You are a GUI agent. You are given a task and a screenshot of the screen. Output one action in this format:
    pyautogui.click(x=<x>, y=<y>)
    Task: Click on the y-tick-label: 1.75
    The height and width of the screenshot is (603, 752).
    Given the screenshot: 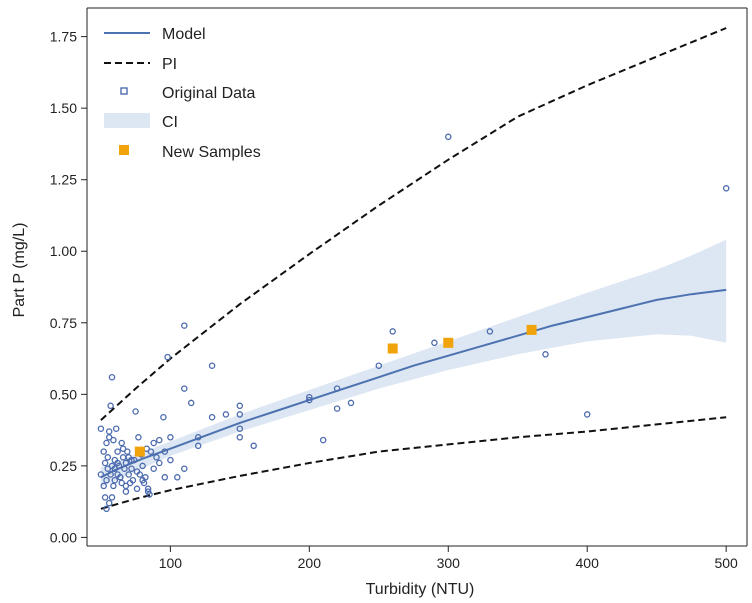 What is the action you would take?
    pyautogui.click(x=63, y=37)
    